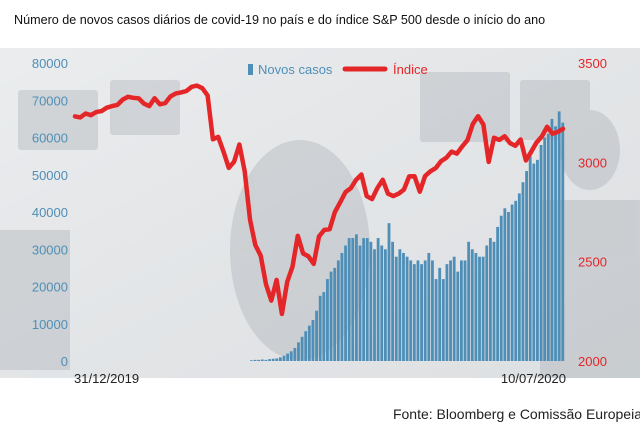  What do you see at coordinates (592, 162) in the screenshot?
I see `right-tick-label: 3000` at bounding box center [592, 162].